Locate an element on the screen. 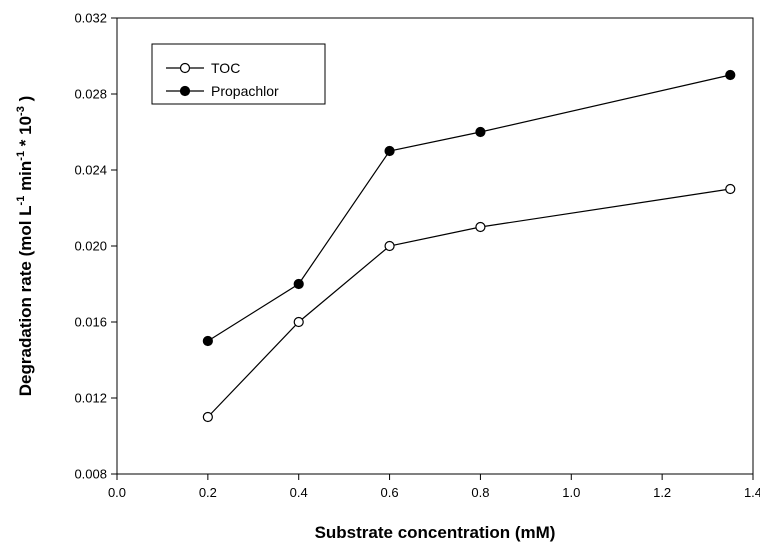 The width and height of the screenshot is (760, 547). y-axis-title-text: ) is located at coordinates (25, 101).